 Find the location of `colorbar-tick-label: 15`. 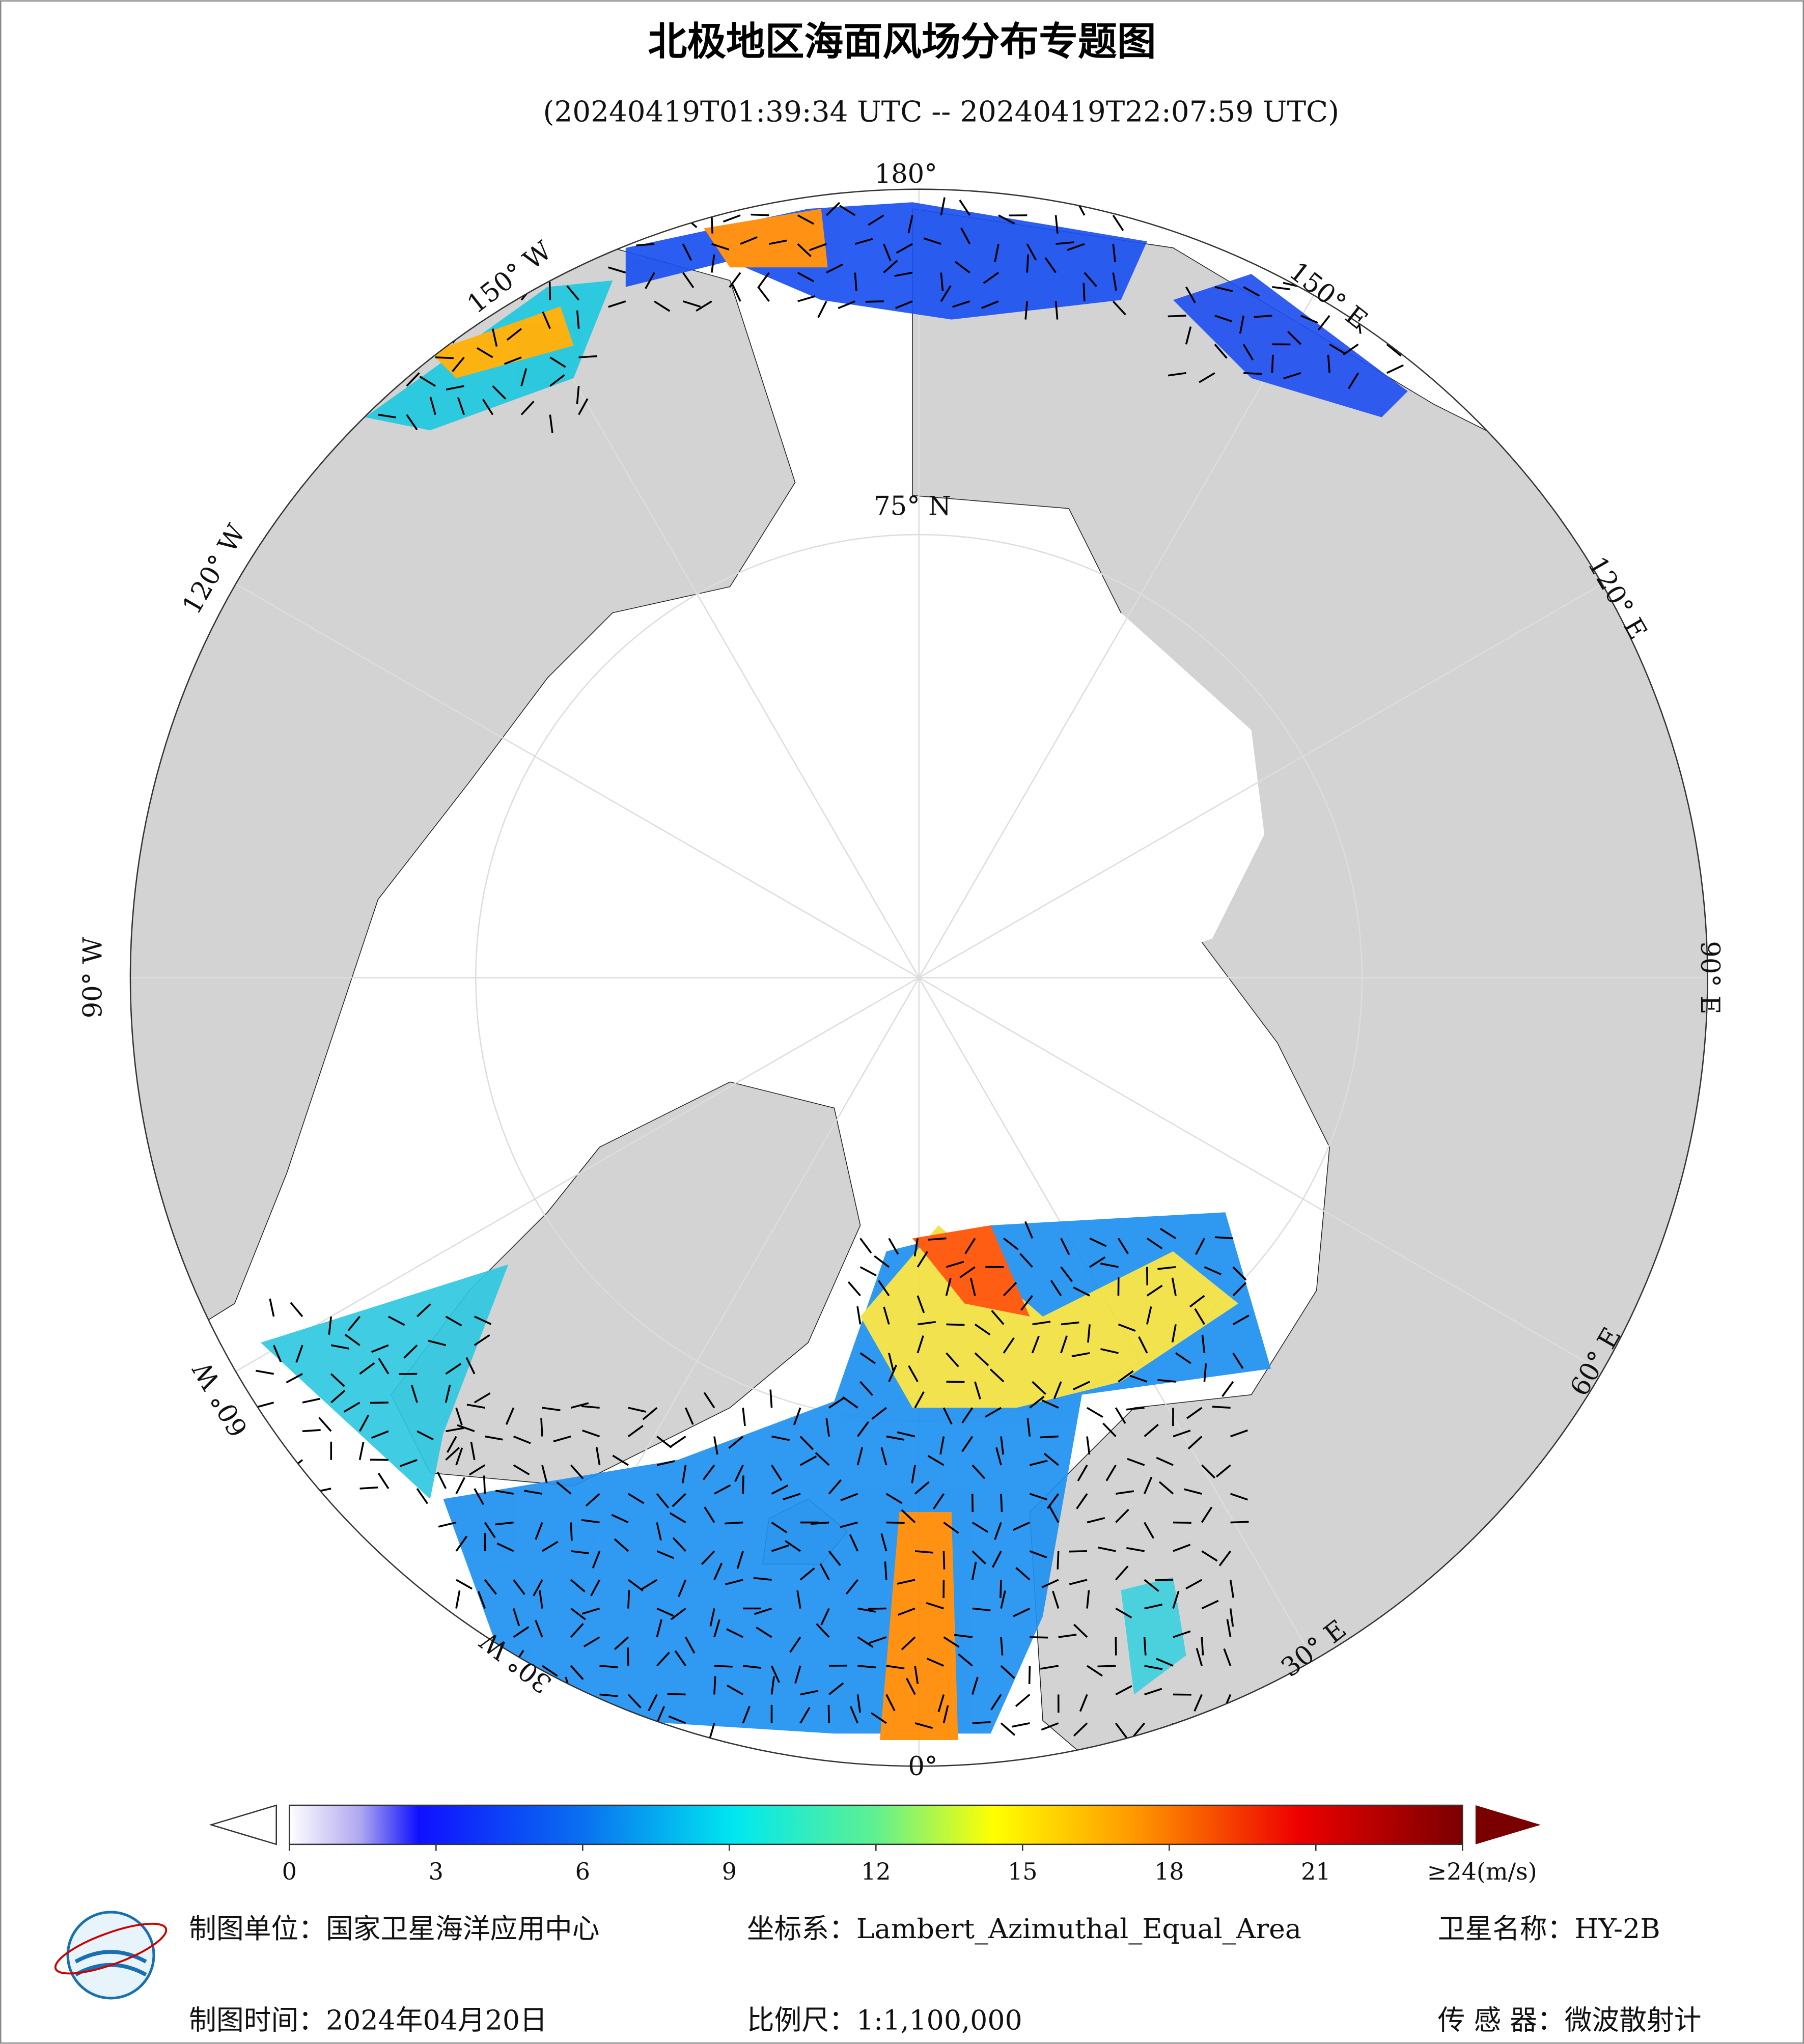

colorbar-tick-label: 15 is located at coordinates (1023, 1871).